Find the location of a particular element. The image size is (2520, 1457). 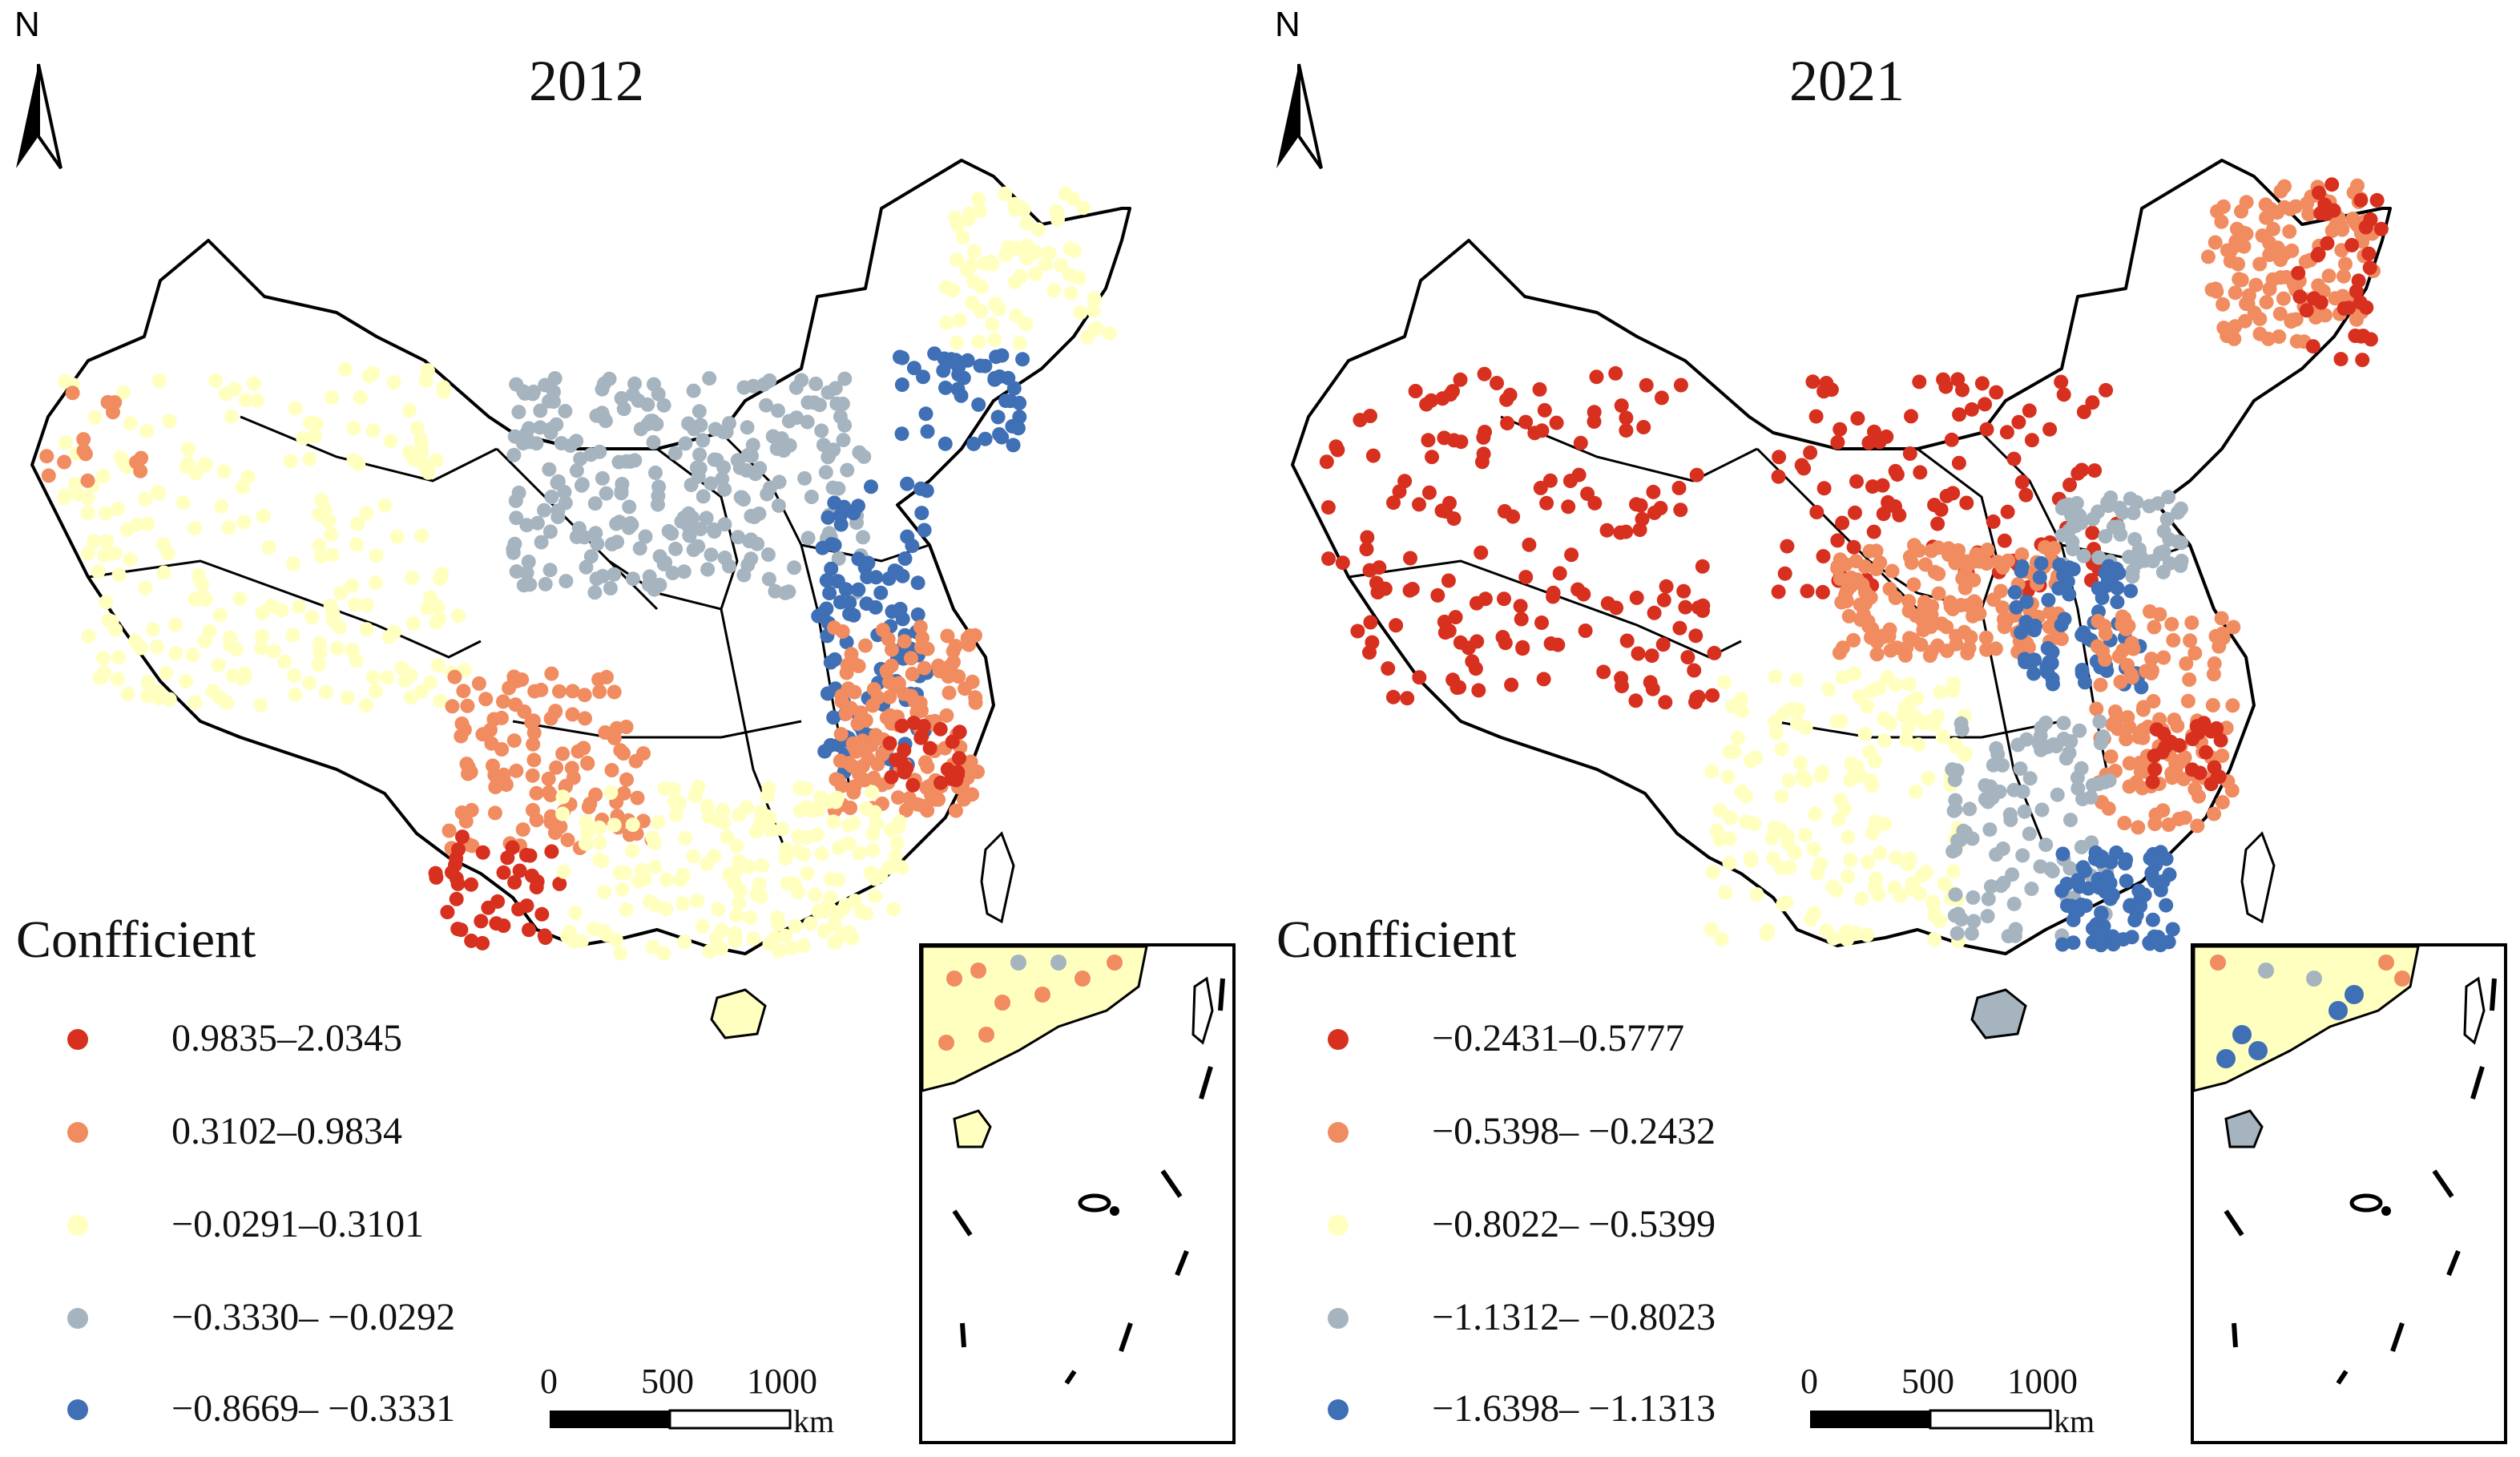

legend-yellow-dot is located at coordinates (1338, 1225).